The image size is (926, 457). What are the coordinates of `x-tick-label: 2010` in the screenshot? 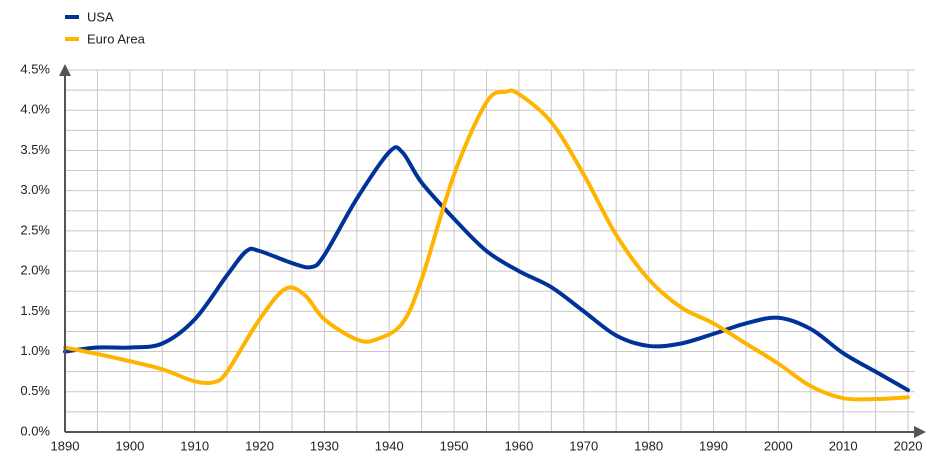 It's located at (843, 445).